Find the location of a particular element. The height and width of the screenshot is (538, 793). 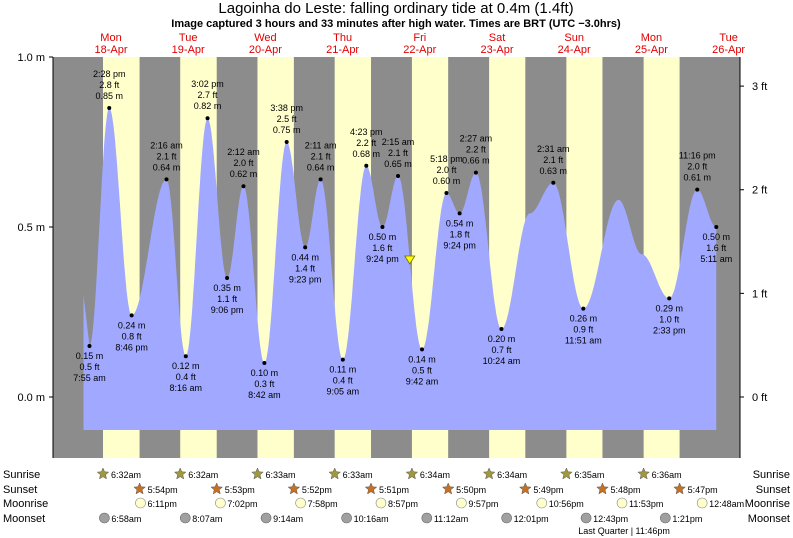

tide-m-label: 0.64 m is located at coordinates (321, 167).